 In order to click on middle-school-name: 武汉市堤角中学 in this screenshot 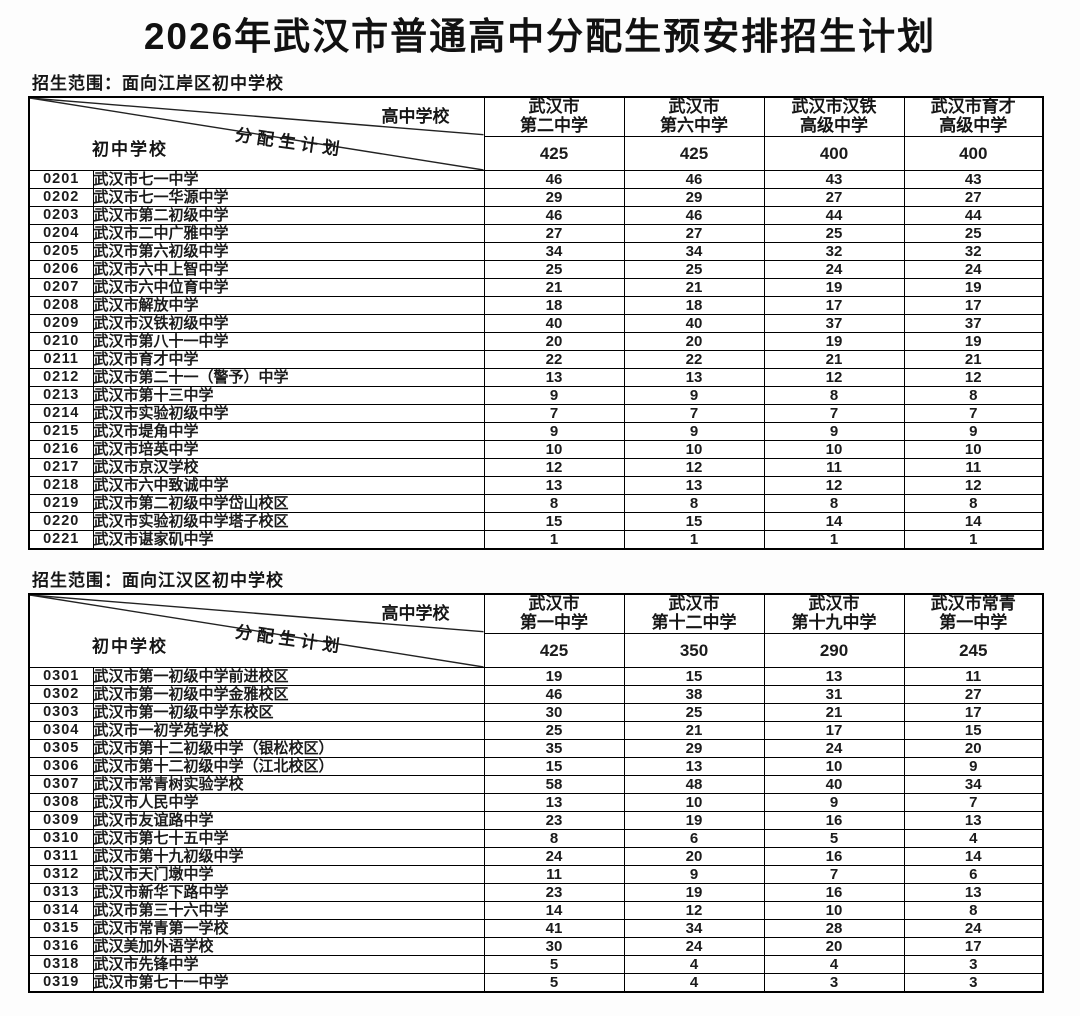, I will do `click(288, 431)`.